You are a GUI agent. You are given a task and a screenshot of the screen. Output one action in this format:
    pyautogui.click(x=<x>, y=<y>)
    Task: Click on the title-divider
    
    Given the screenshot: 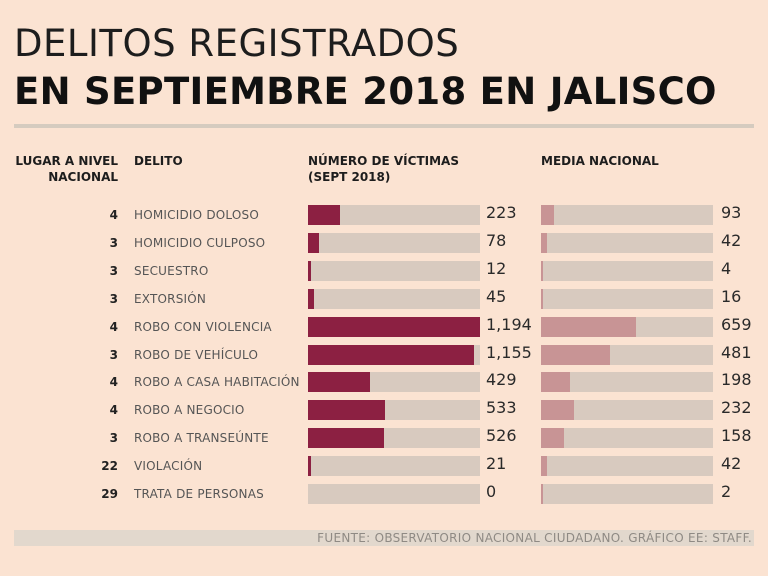 What is the action you would take?
    pyautogui.click(x=384, y=126)
    